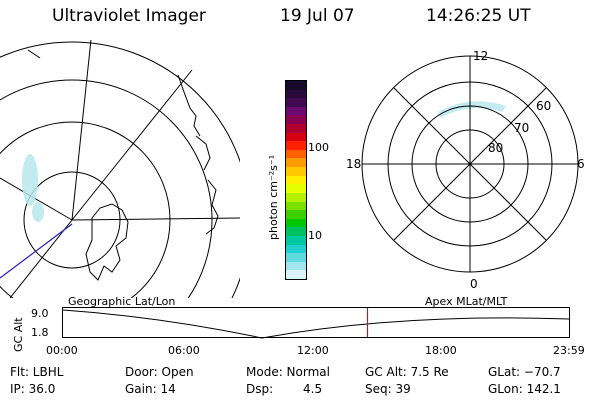  I want to click on antarctica-coastline, so click(107, 242).